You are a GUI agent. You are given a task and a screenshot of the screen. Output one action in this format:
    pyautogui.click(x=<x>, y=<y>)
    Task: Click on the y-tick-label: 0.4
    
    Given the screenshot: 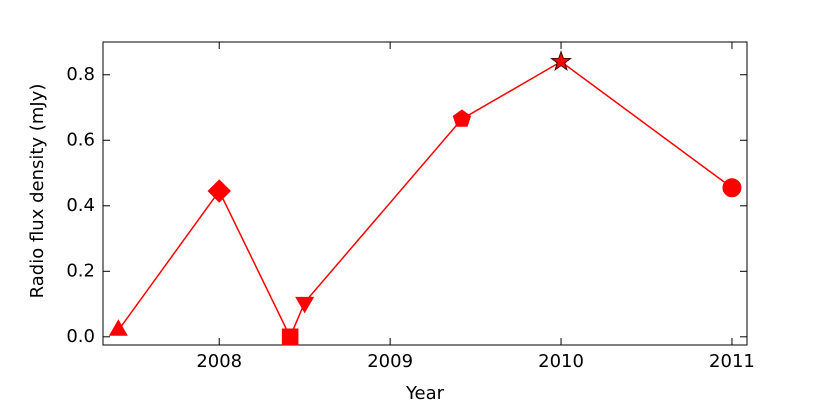 What is the action you would take?
    pyautogui.click(x=80, y=205)
    